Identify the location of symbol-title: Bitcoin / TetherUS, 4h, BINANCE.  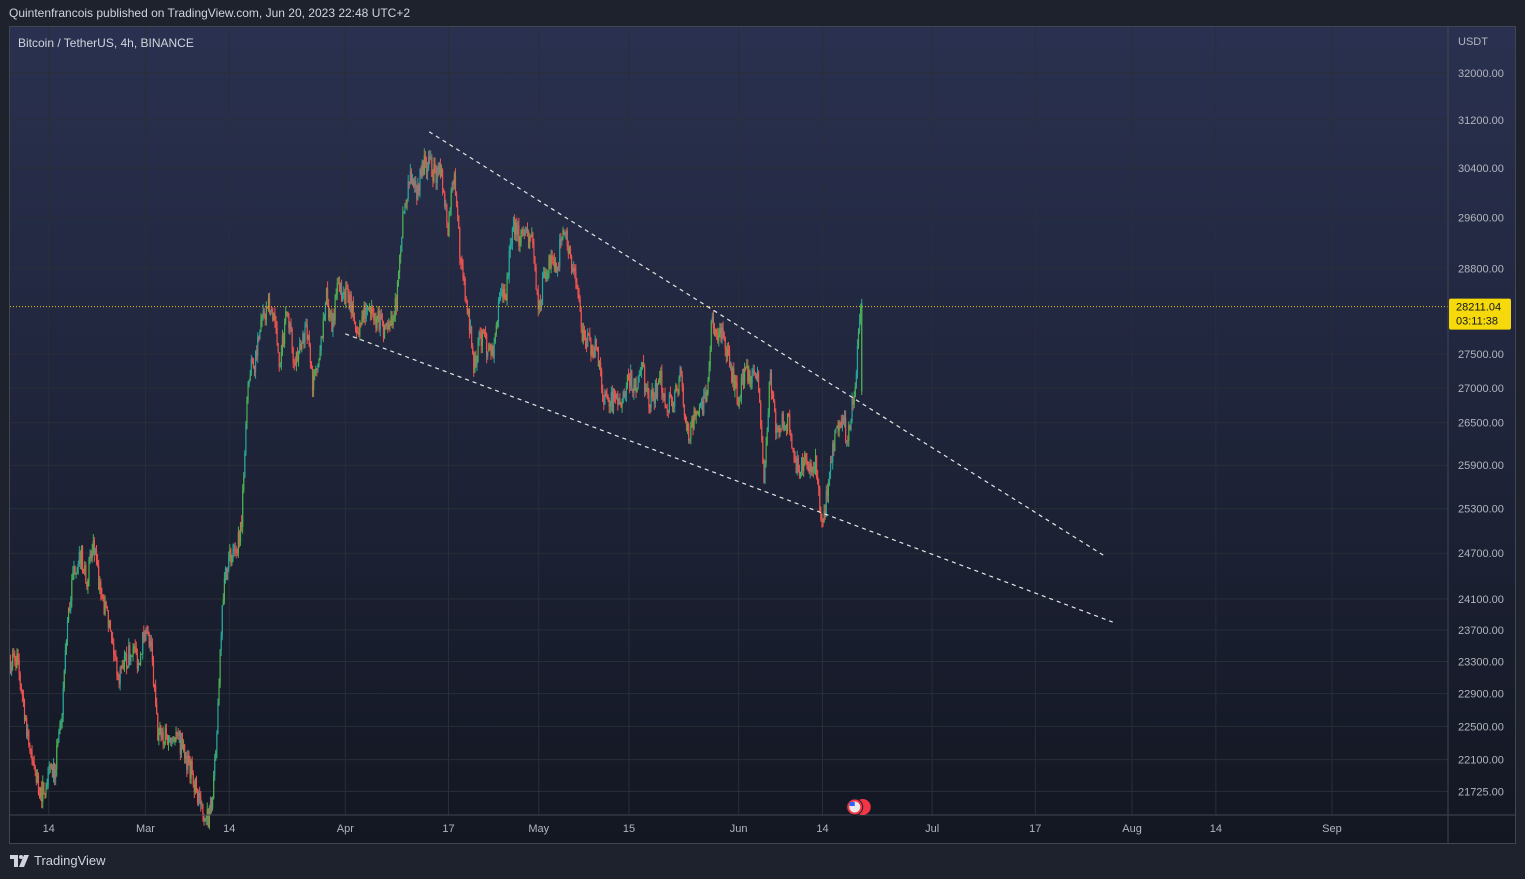
(106, 43).